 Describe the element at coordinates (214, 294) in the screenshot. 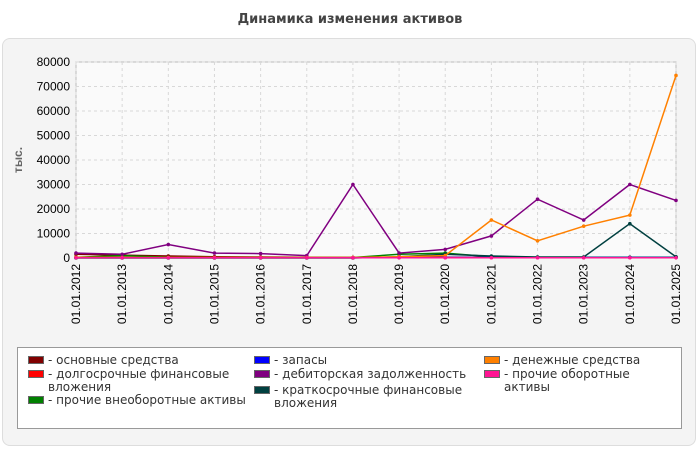

I see `x-tick-label: 01.01.2015` at that location.